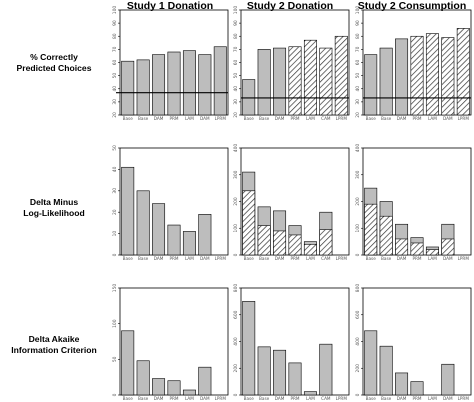 The height and width of the screenshot is (402, 474). What do you see at coordinates (413, 202) in the screenshot?
I see `panel-r2c3: 0 100 200 300 400 Base Base DAM PRM LAM DAM LPRM` at bounding box center [413, 202].